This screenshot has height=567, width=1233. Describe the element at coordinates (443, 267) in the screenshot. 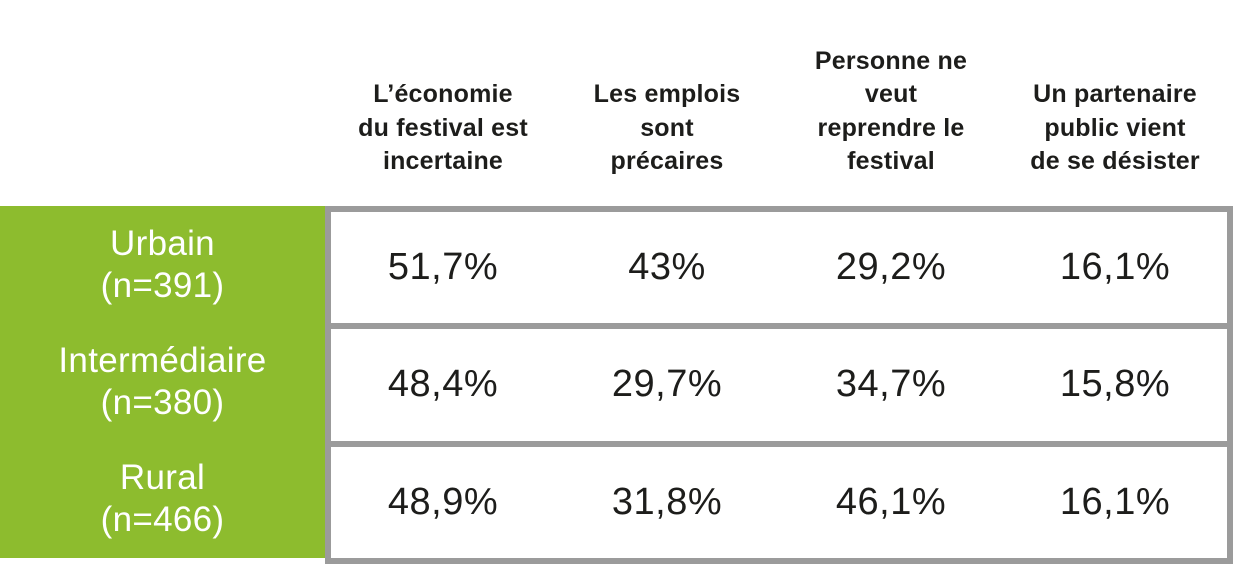

I see `value-cell: 51,7%` at that location.